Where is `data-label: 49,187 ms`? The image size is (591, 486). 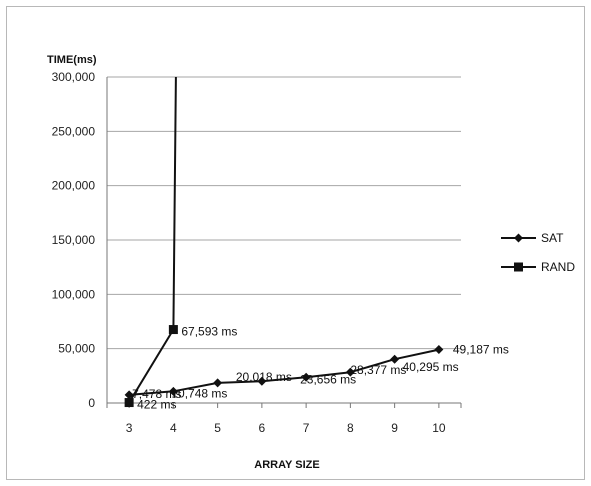 data-label: 49,187 ms is located at coordinates (481, 350).